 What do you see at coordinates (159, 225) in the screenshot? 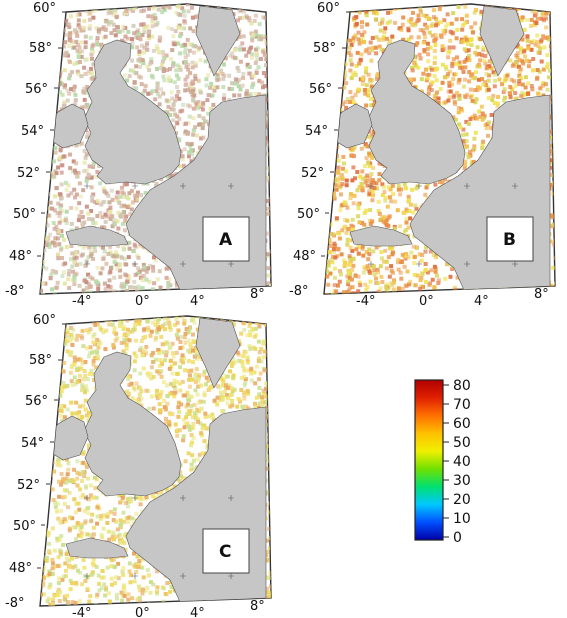
I see `graticule-a` at bounding box center [159, 225].